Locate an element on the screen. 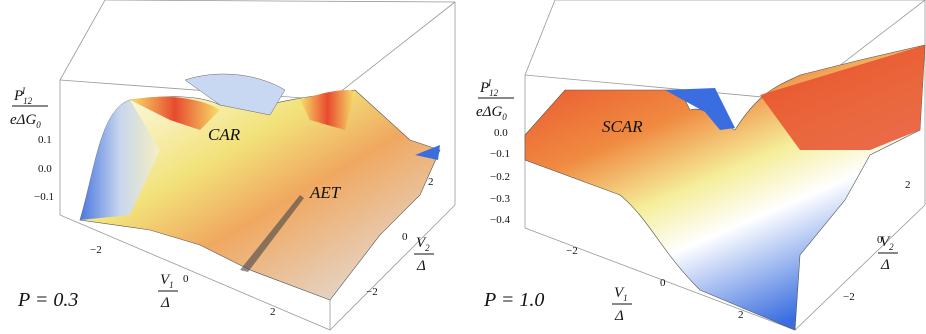 Image resolution: width=926 pixels, height=334 pixels. annotation: AET is located at coordinates (325, 192).